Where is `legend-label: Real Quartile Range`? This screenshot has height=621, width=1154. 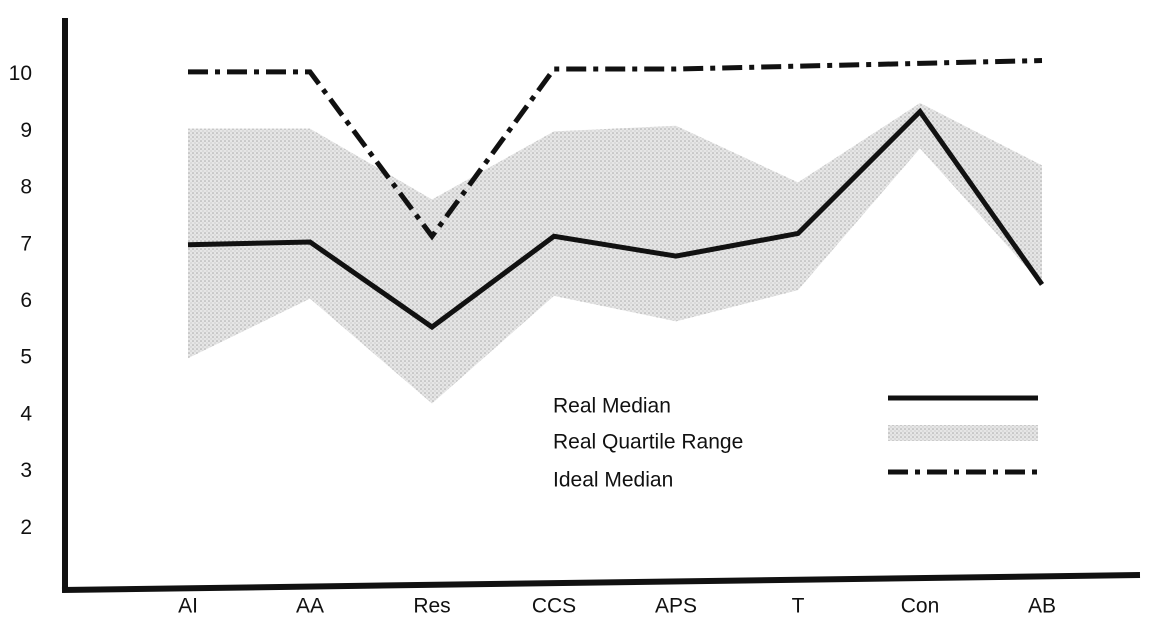 legend-label: Real Quartile Range is located at coordinates (648, 442).